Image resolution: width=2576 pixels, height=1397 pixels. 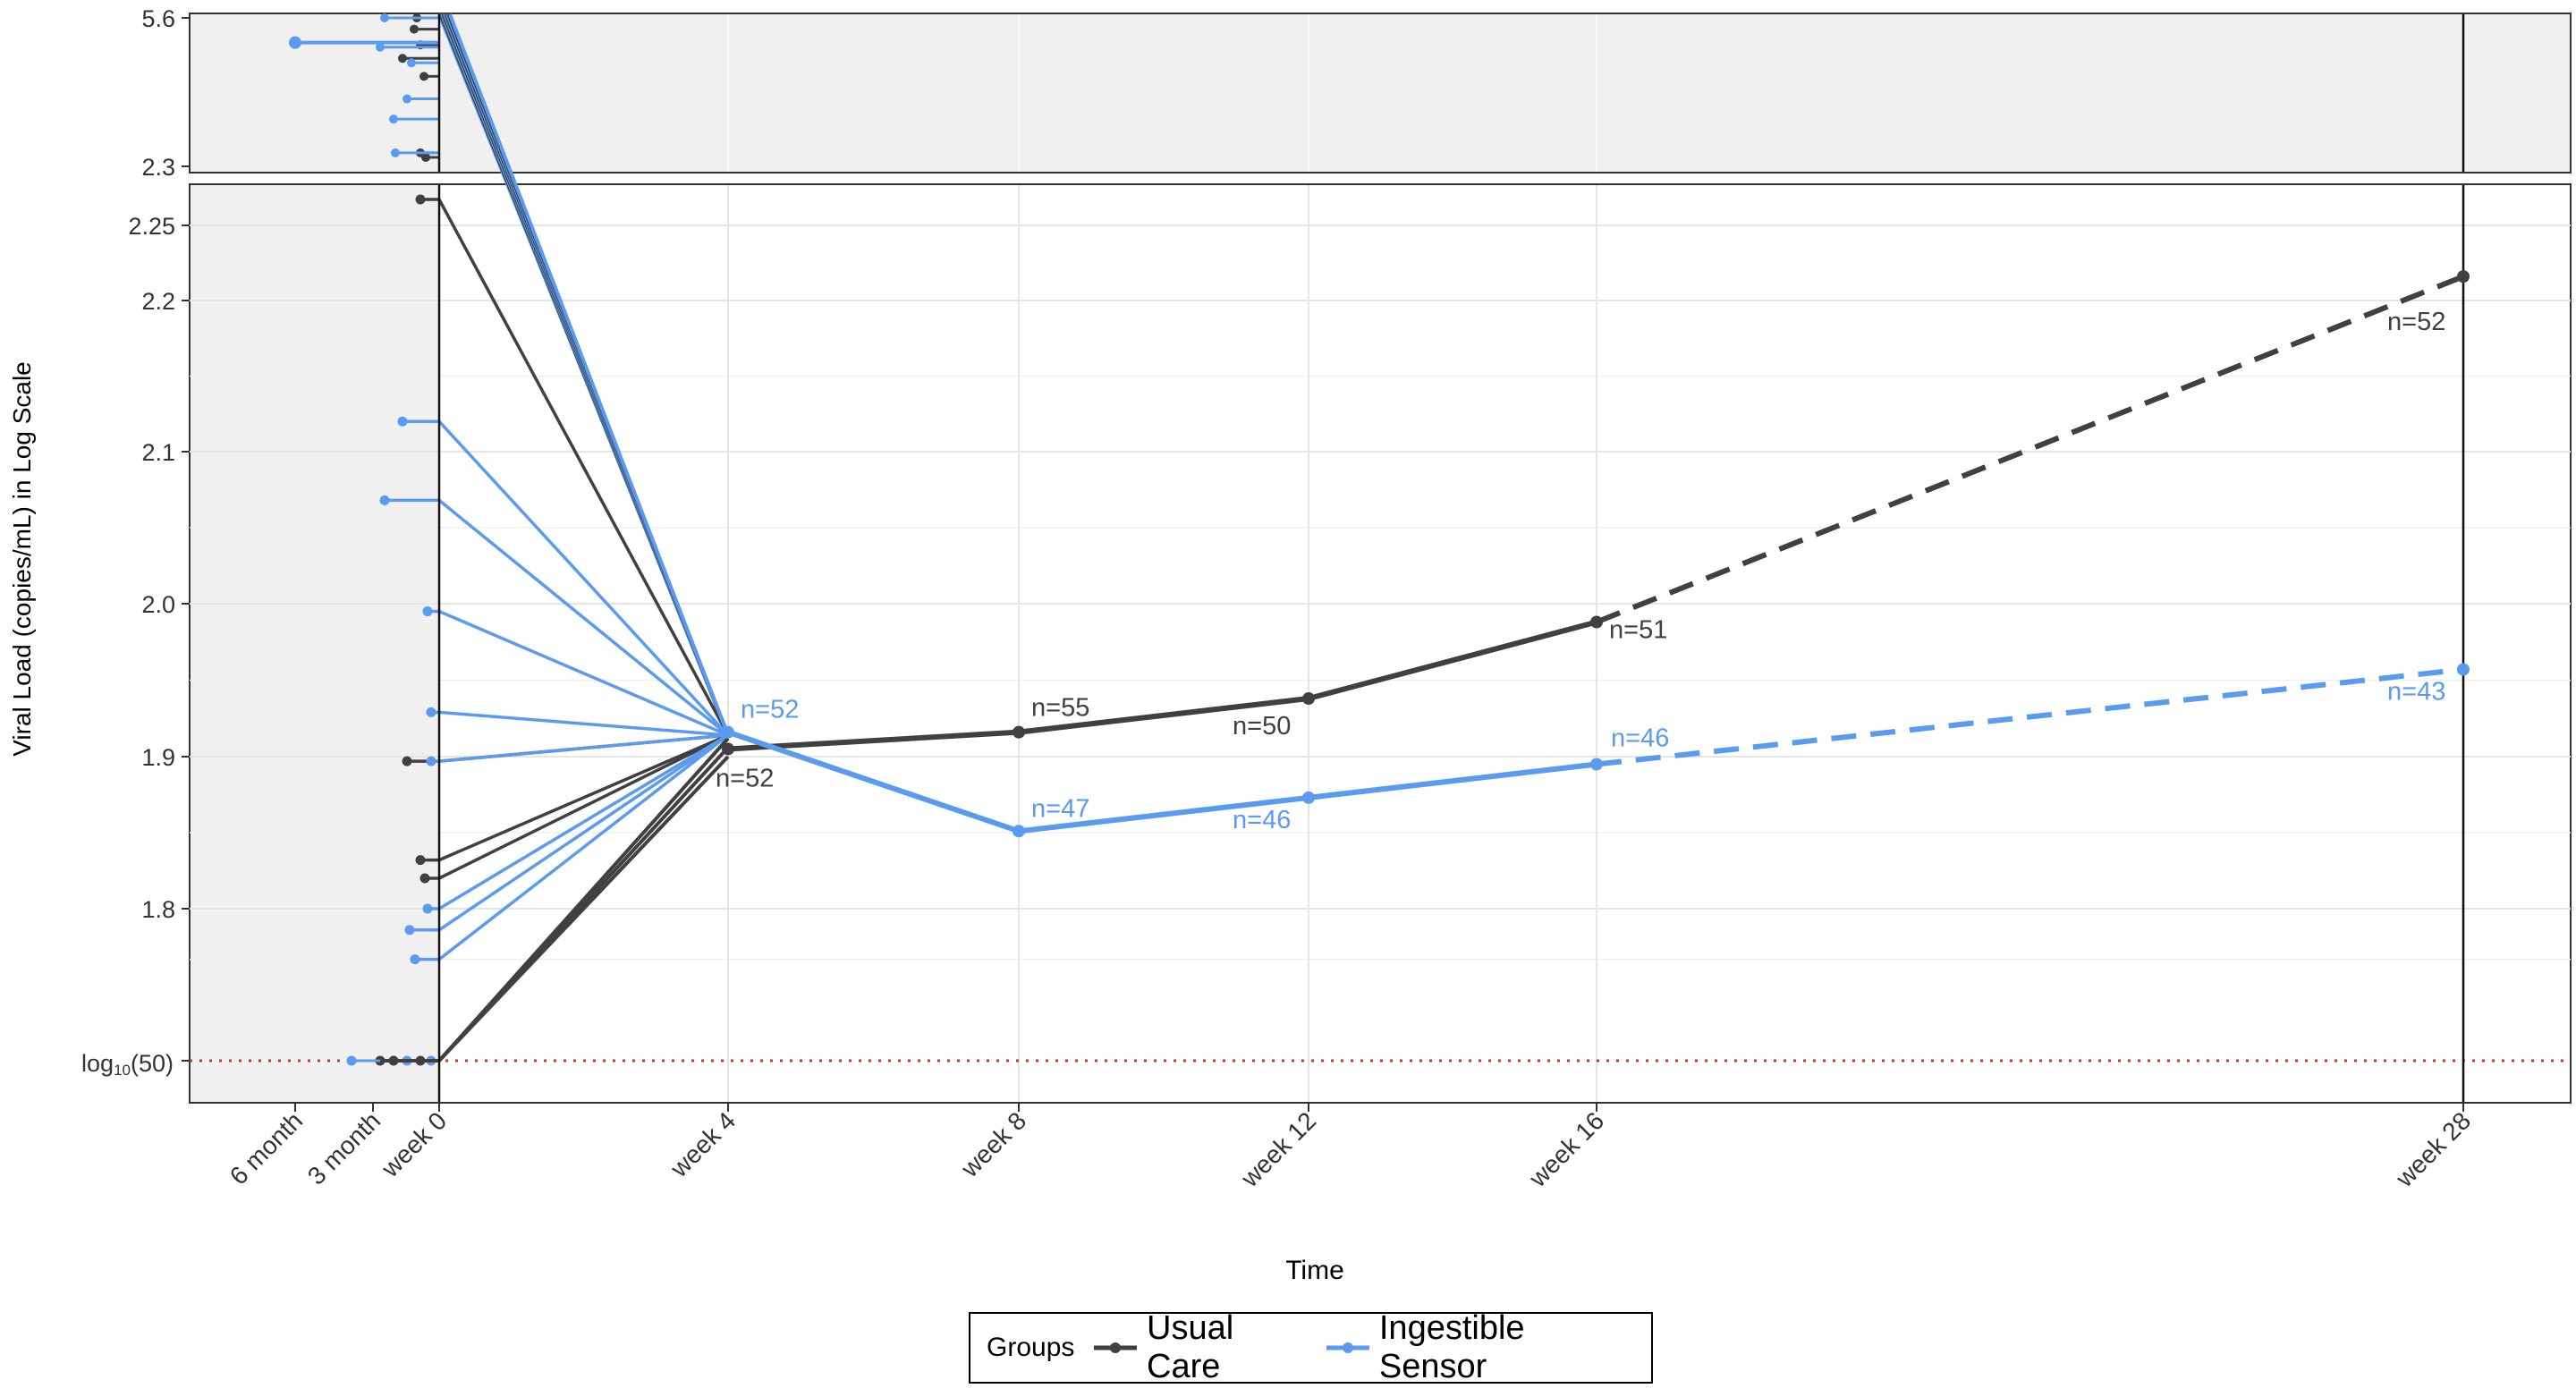 I want to click on legend-title: Groups, so click(x=1031, y=1348).